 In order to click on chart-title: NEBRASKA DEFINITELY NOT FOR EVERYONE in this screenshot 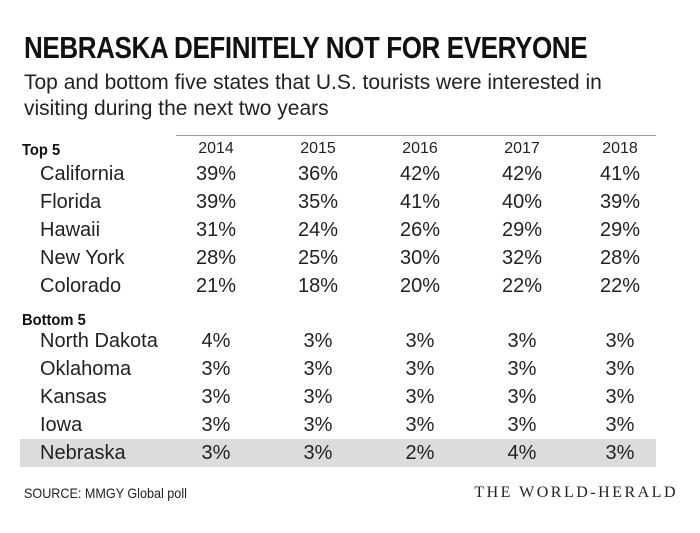, I will do `click(306, 47)`.